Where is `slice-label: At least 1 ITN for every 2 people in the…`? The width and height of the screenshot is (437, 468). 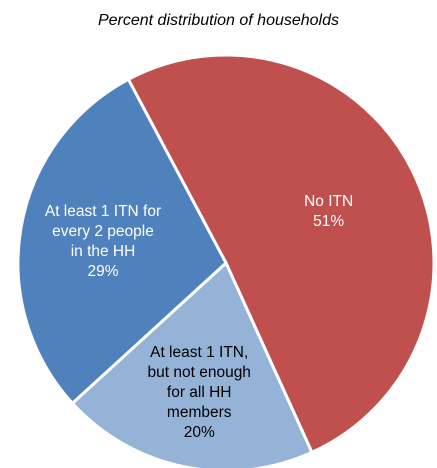
slice-label: At least 1 ITN for every 2 people in the… is located at coordinates (103, 242).